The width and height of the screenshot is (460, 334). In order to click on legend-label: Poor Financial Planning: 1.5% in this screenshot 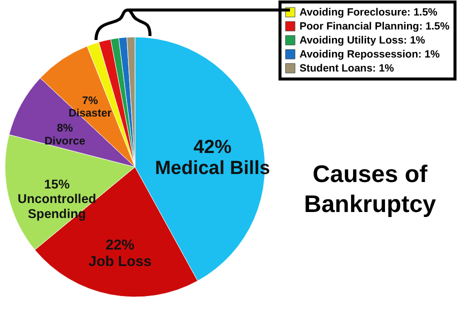, I will do `click(375, 26)`.